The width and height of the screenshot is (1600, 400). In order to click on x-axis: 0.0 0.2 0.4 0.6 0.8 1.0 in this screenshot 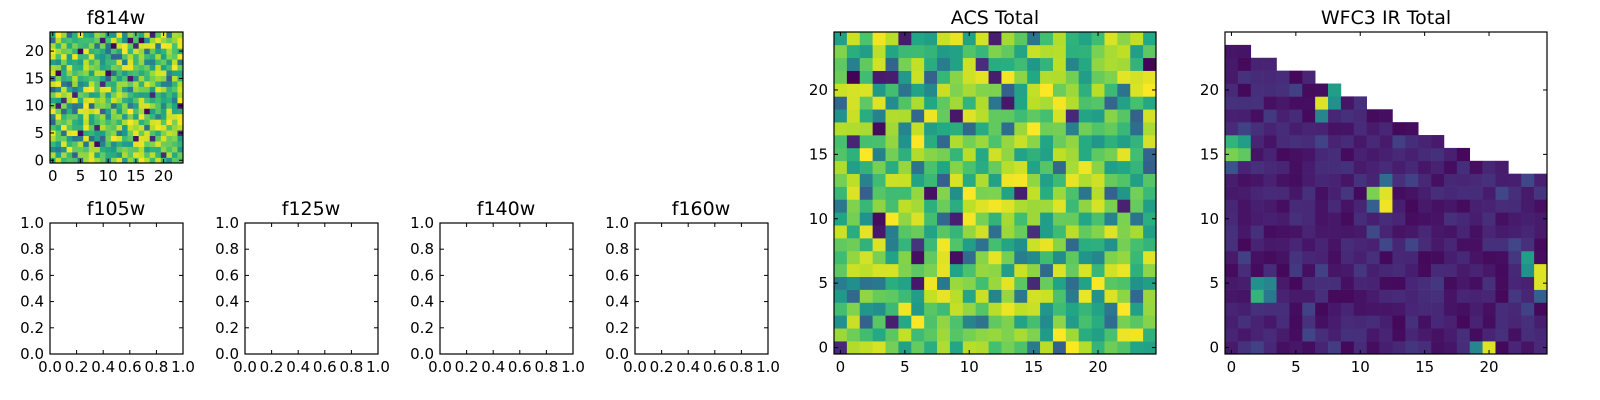, I will do `click(506, 299)`.